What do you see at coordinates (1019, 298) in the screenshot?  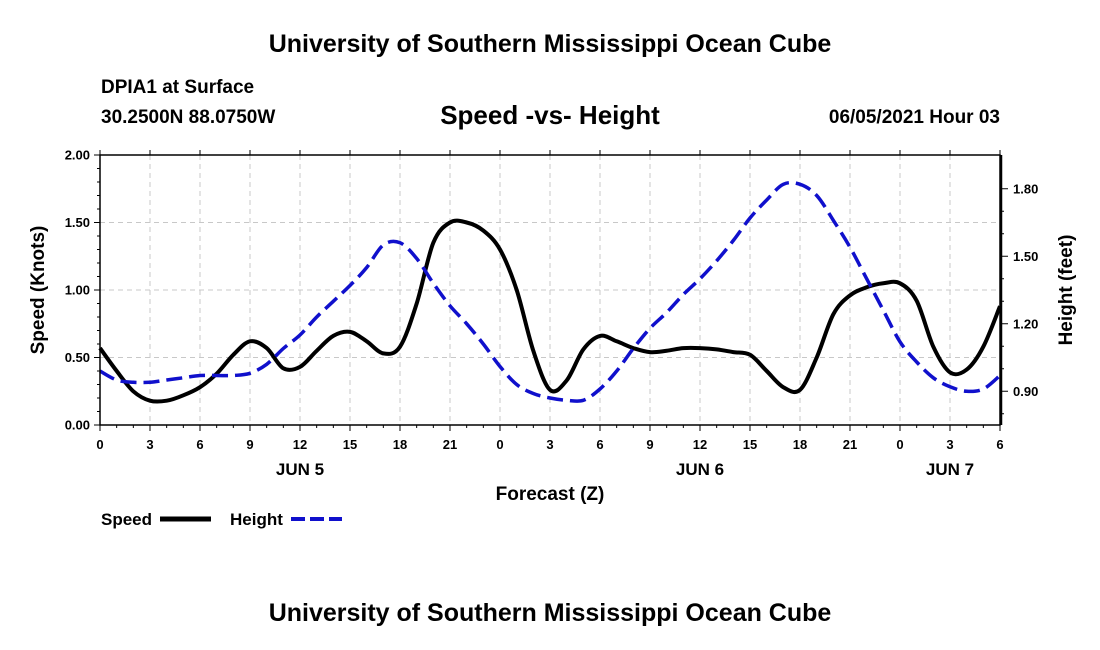 I see `right-axis-ticks: 0.90 1.20 1.50 1.80` at bounding box center [1019, 298].